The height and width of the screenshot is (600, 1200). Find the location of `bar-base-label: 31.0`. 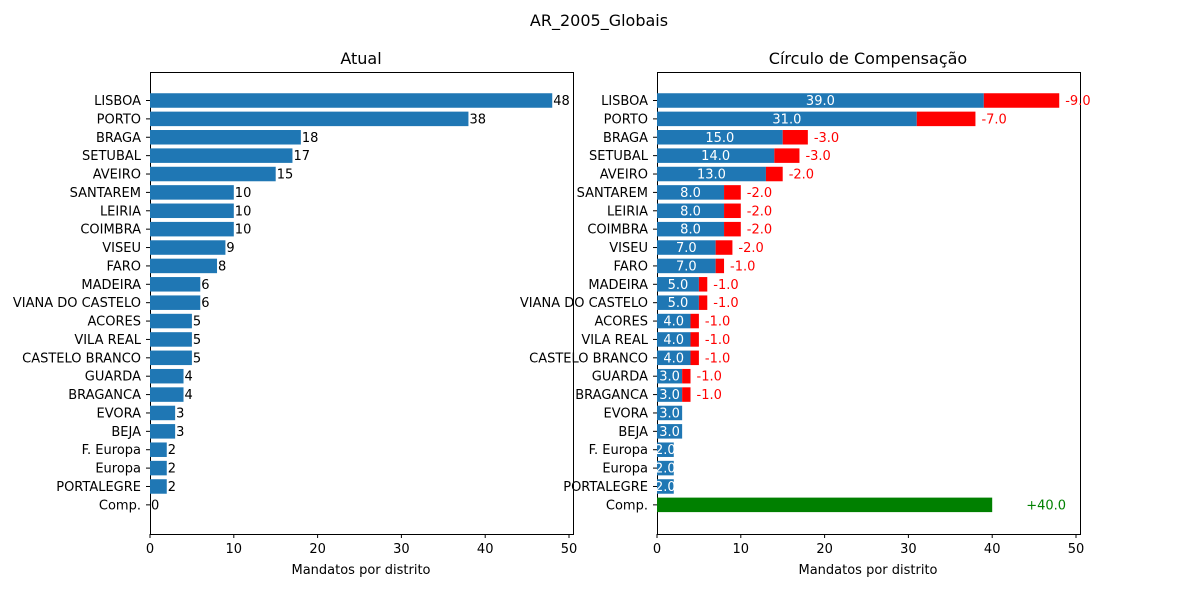

bar-base-label: 31.0 is located at coordinates (786, 119).